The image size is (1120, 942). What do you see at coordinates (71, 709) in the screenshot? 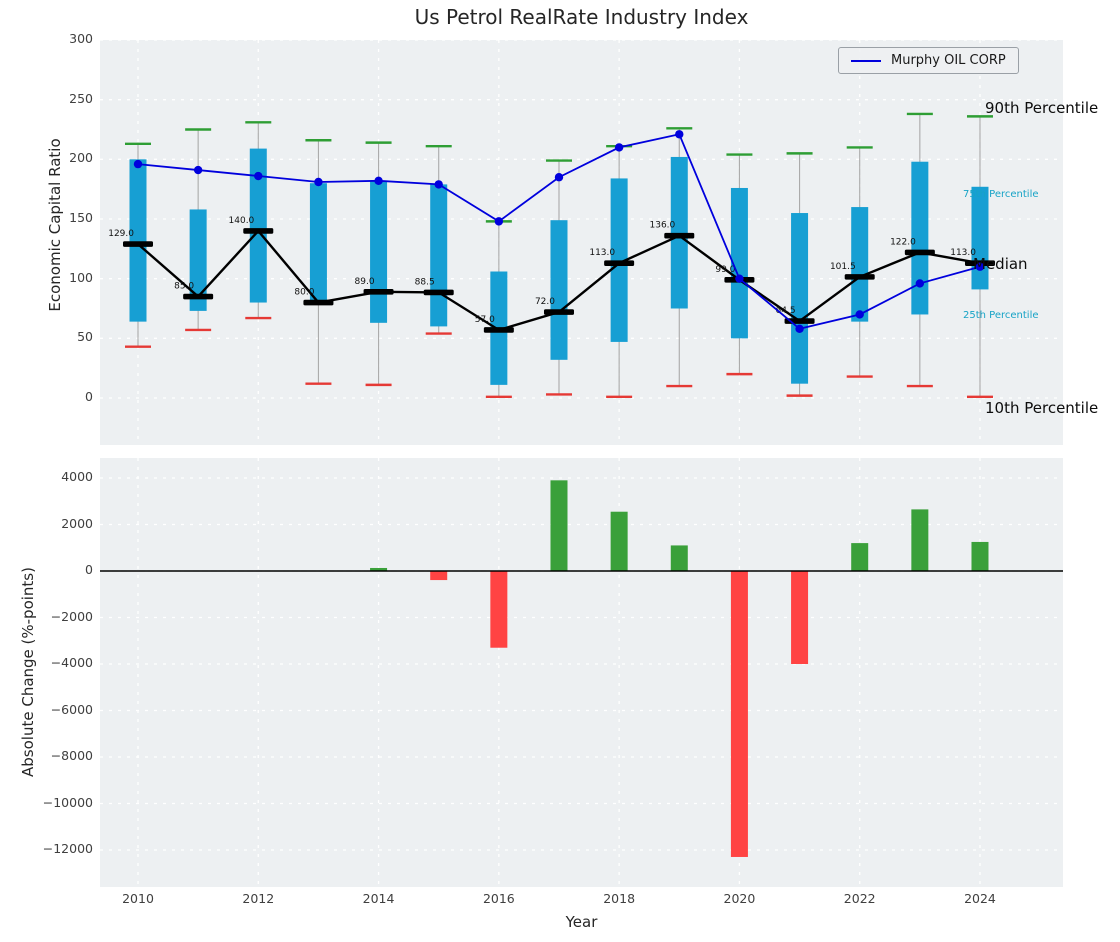
I see `bottom-y-tick--6000: −6000` at bounding box center [71, 709].